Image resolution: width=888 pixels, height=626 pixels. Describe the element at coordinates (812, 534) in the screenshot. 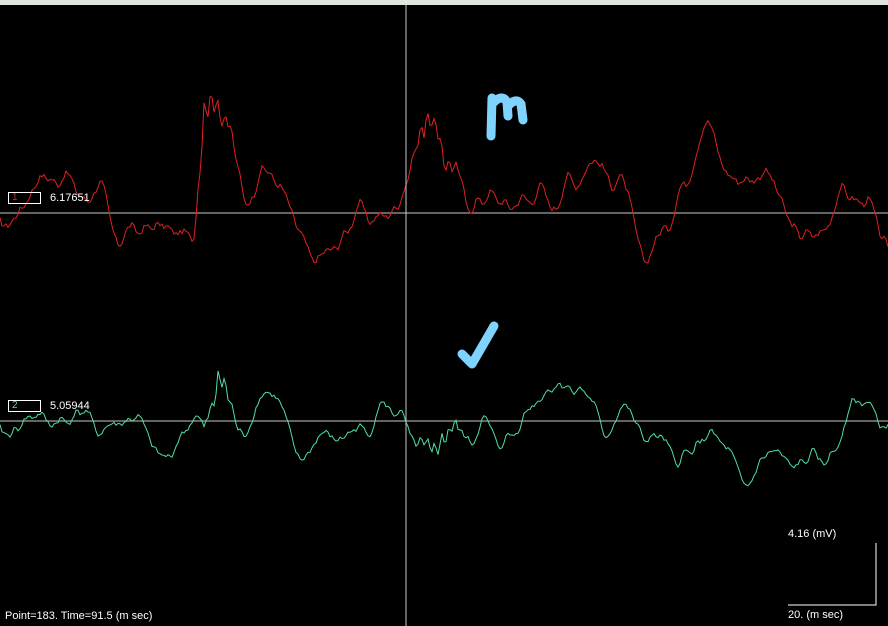

I see `amplitude-scale-label: 4.16 (mV)` at that location.